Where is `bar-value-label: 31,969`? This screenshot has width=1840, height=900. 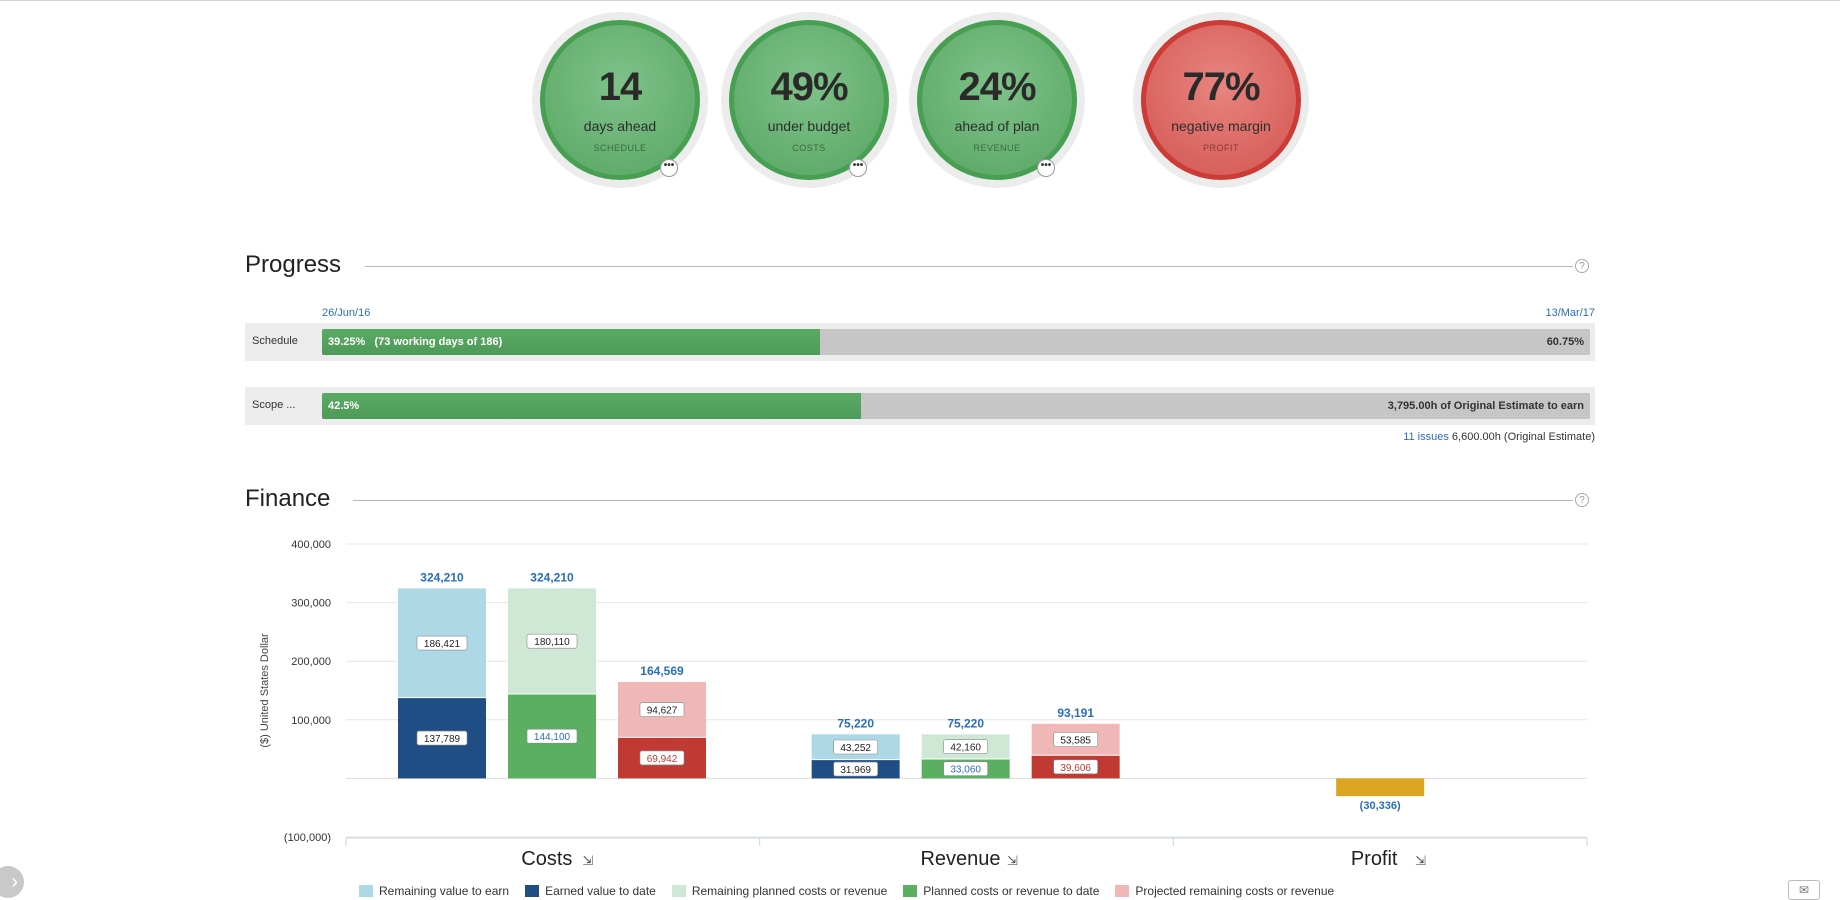 bar-value-label: 31,969 is located at coordinates (855, 770).